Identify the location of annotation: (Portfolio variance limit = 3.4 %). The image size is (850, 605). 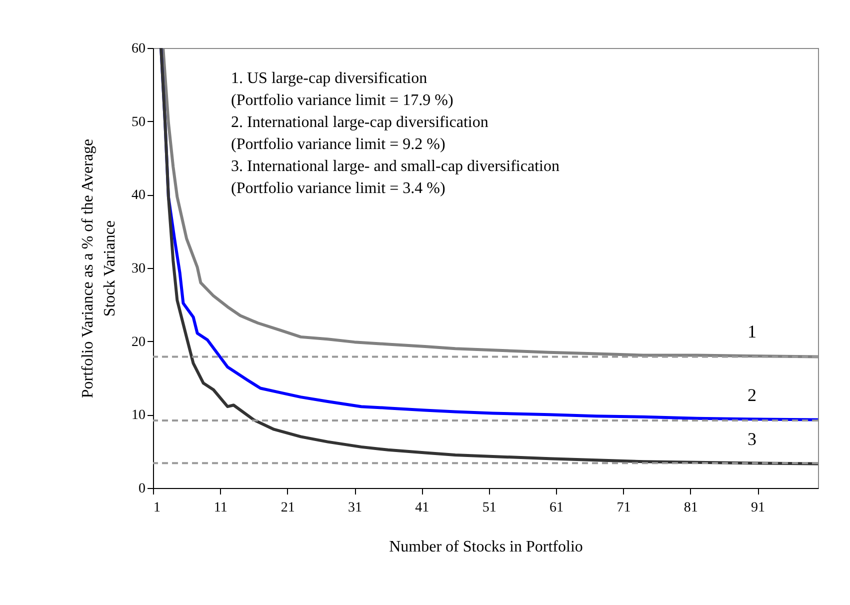
(338, 188).